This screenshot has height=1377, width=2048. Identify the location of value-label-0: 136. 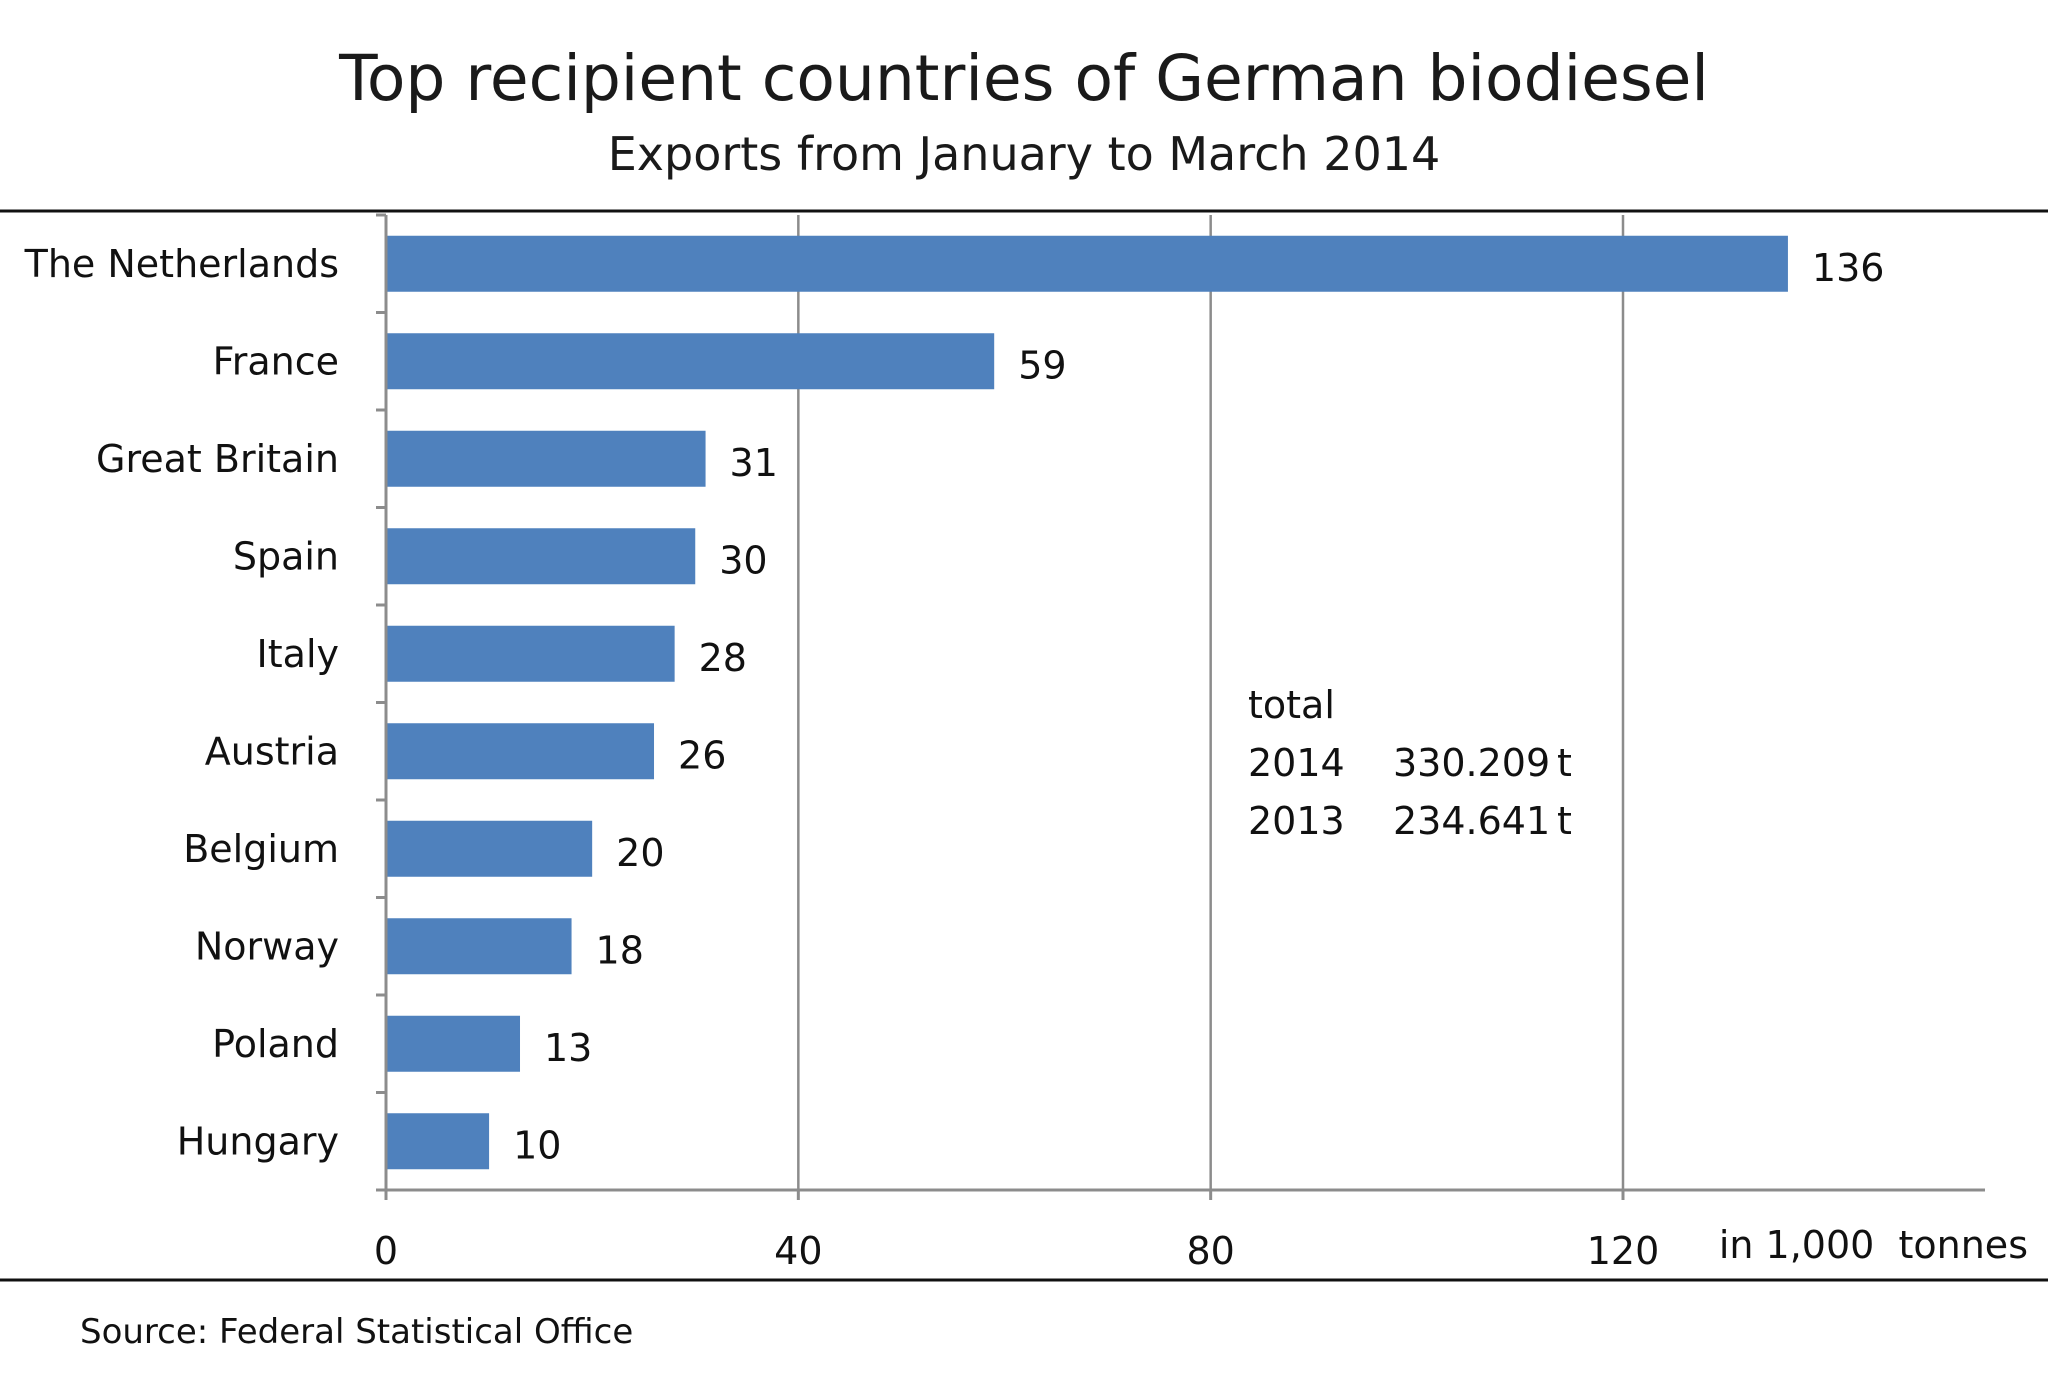
(1848, 268).